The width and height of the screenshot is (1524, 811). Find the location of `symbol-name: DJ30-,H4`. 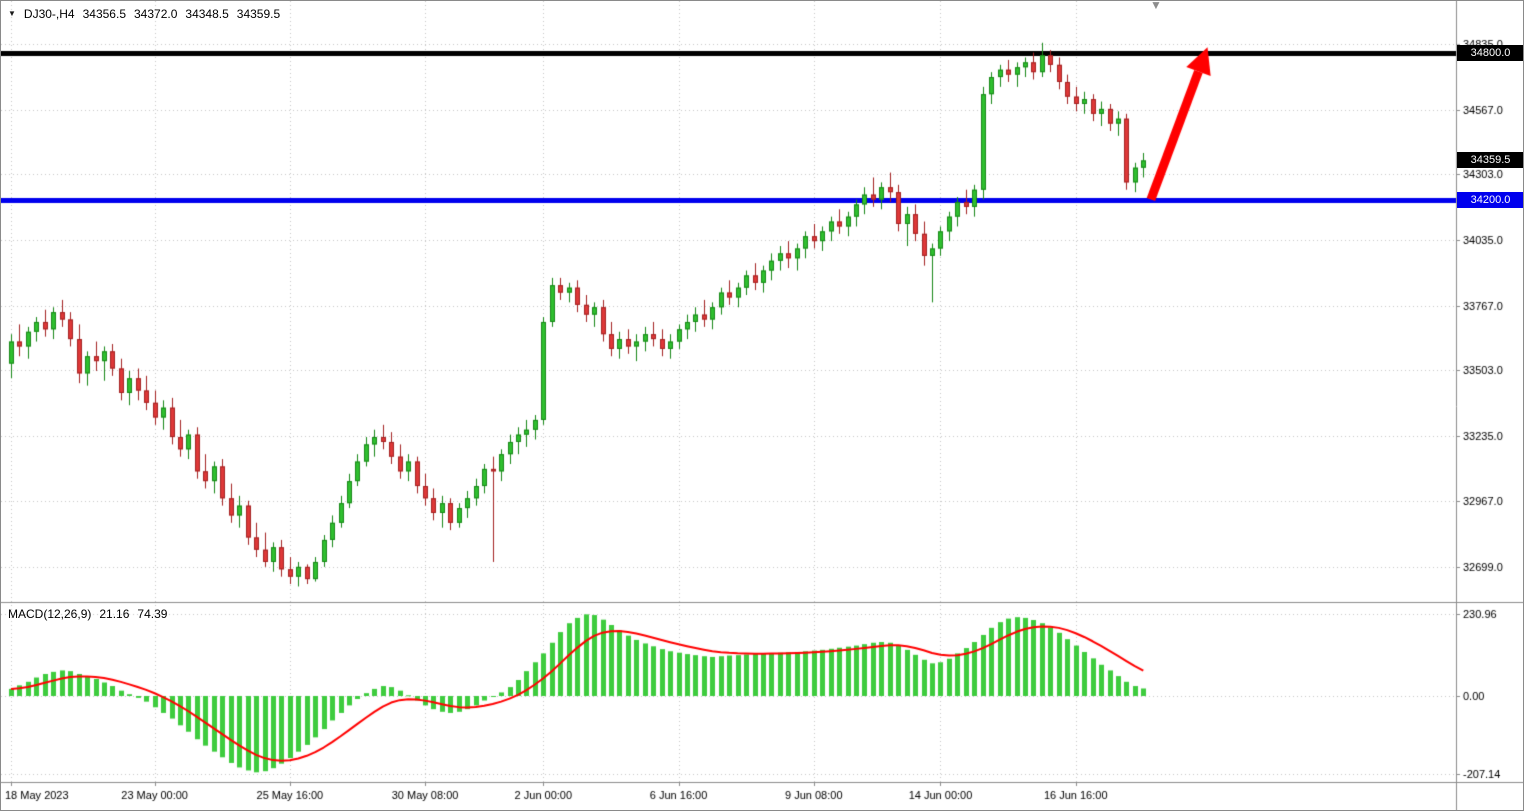

symbol-name: DJ30-,H4 is located at coordinates (49, 14).